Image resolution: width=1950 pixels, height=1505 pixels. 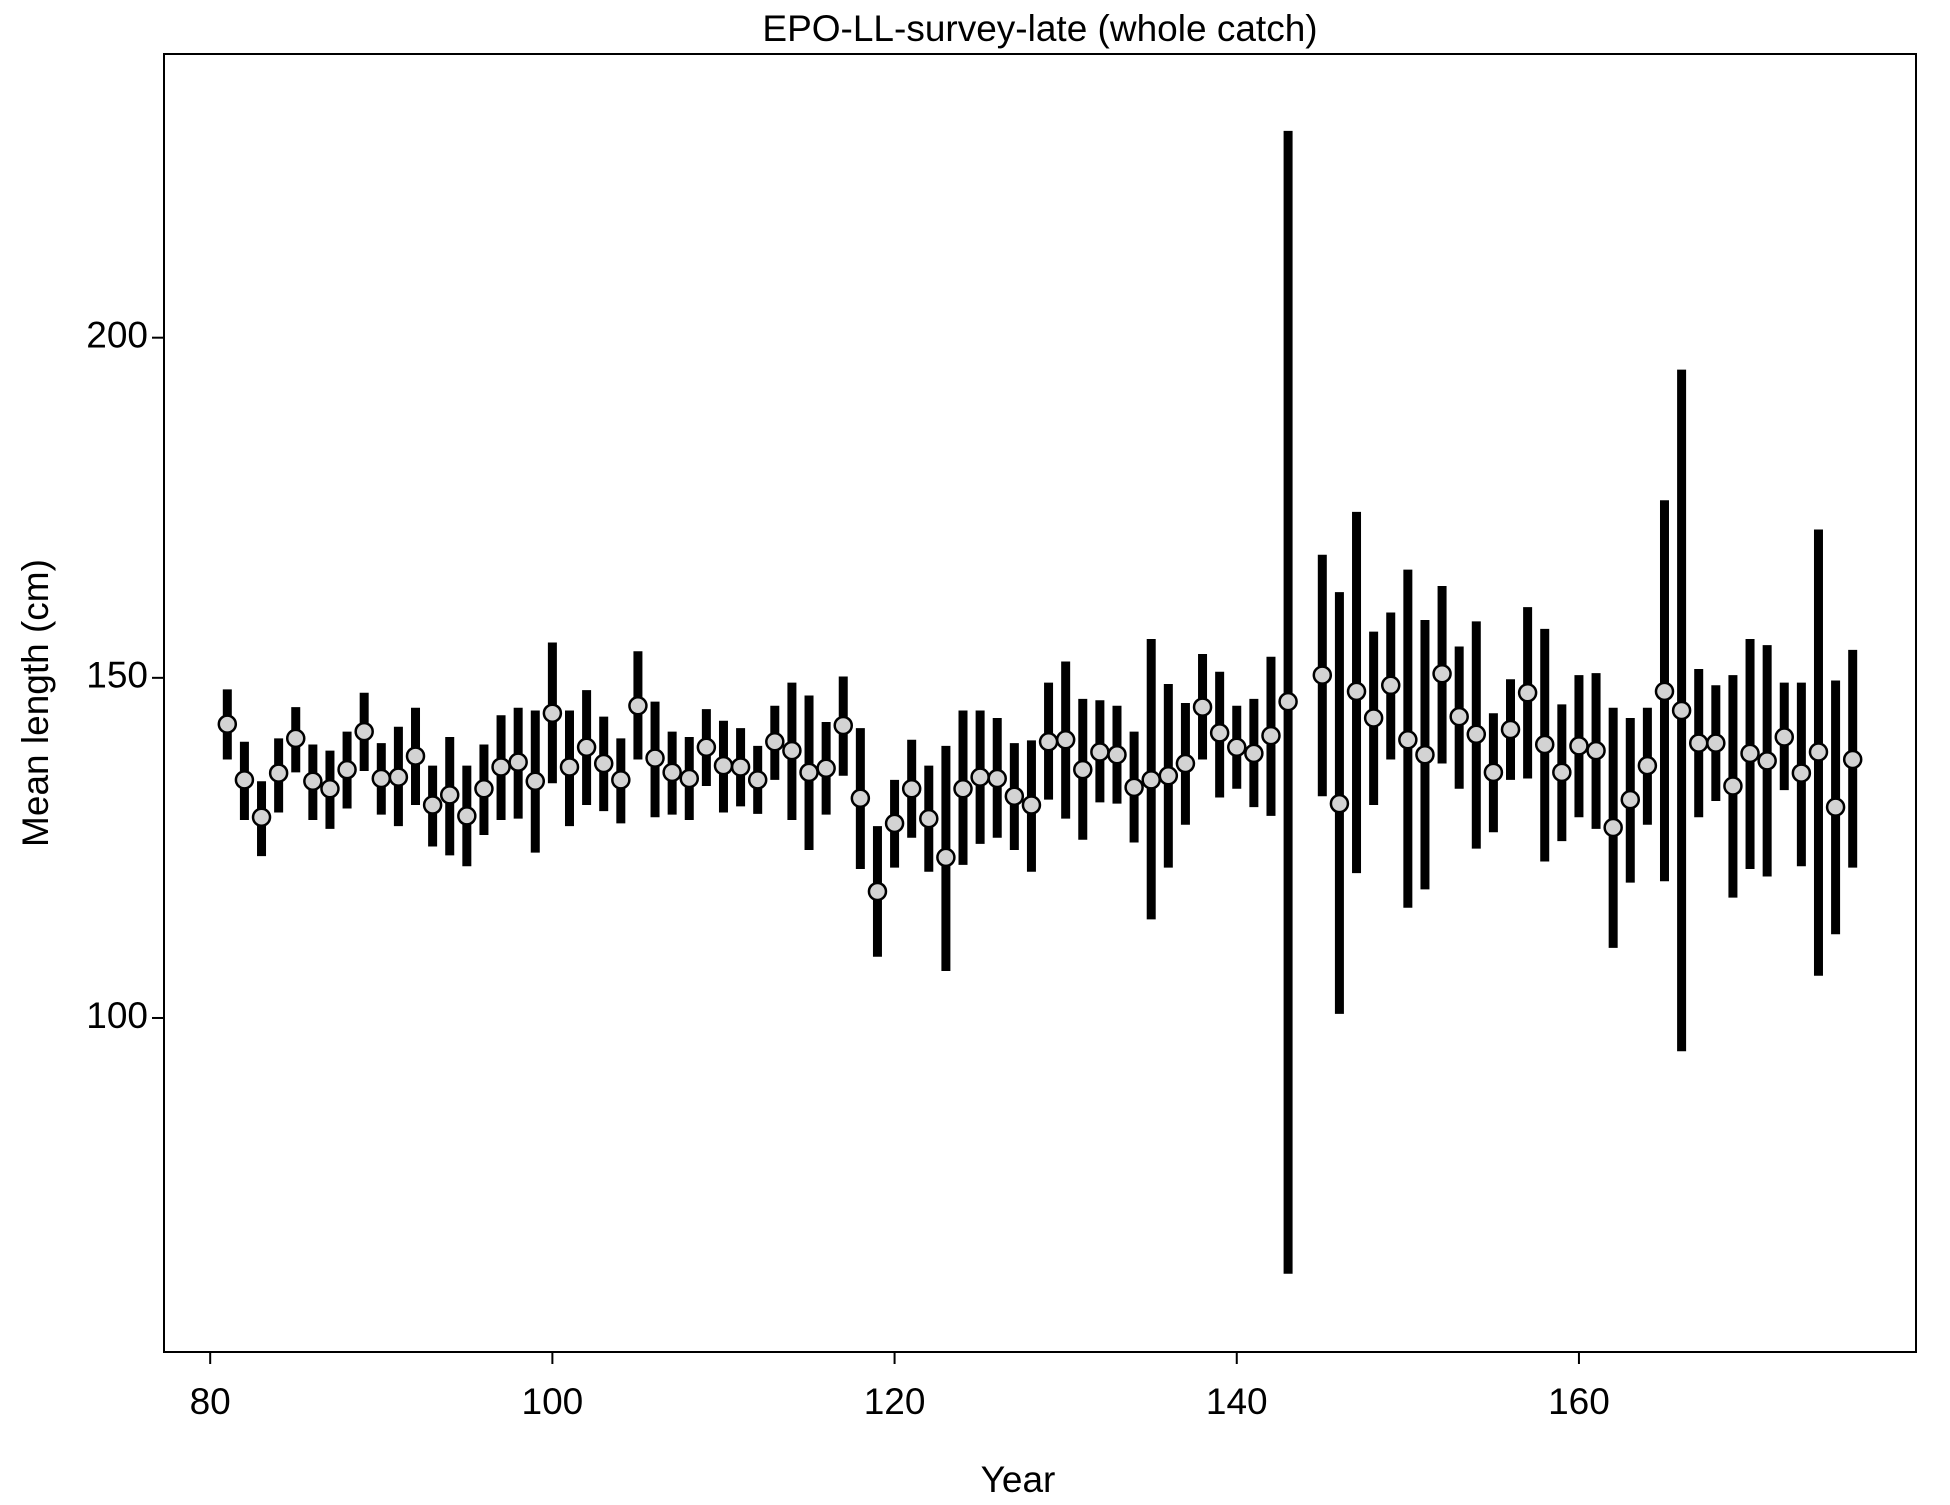 What do you see at coordinates (1018, 1479) in the screenshot?
I see `x-axis-label: Year` at bounding box center [1018, 1479].